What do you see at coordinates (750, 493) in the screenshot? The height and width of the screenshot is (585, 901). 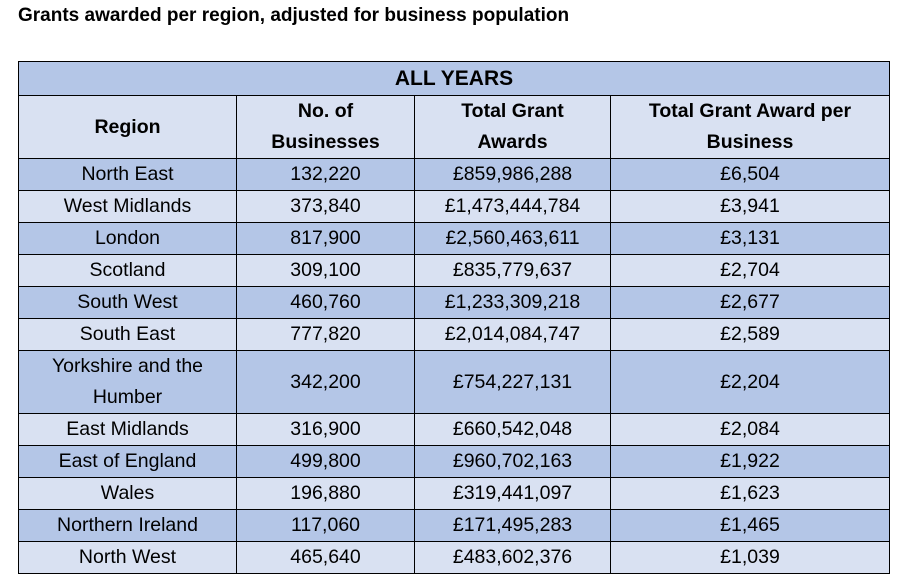 I see `per-business-cell: £1,623` at bounding box center [750, 493].